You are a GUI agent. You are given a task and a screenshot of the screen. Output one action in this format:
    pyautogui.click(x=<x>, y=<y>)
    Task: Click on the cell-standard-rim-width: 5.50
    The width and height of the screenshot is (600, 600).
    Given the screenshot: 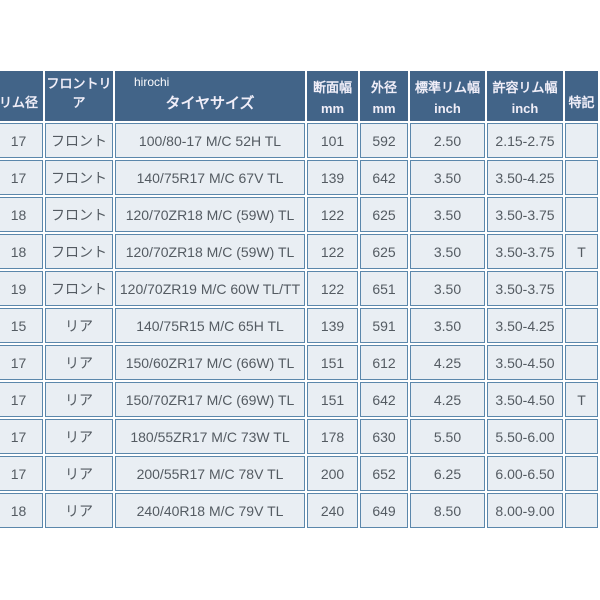 What is the action you would take?
    pyautogui.click(x=447, y=436)
    